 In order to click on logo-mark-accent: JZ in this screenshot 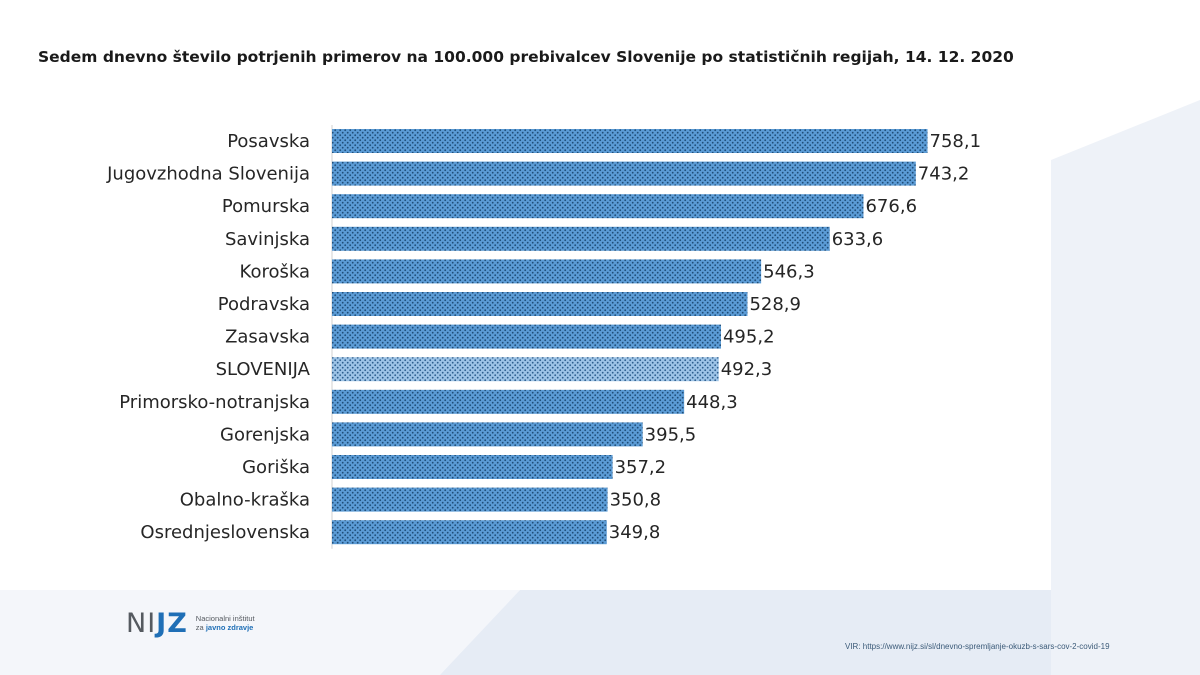, I will do `click(172, 623)`.